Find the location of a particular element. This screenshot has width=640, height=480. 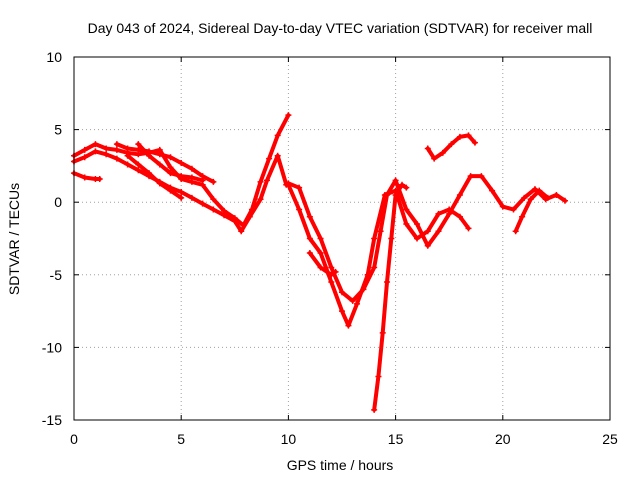

x-tick-label: 20 is located at coordinates (503, 439).